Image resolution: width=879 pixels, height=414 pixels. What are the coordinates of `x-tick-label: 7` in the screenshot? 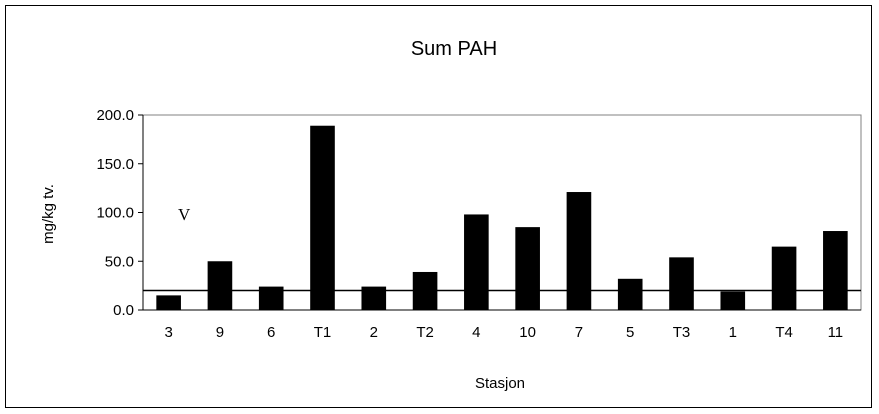 It's located at (579, 332).